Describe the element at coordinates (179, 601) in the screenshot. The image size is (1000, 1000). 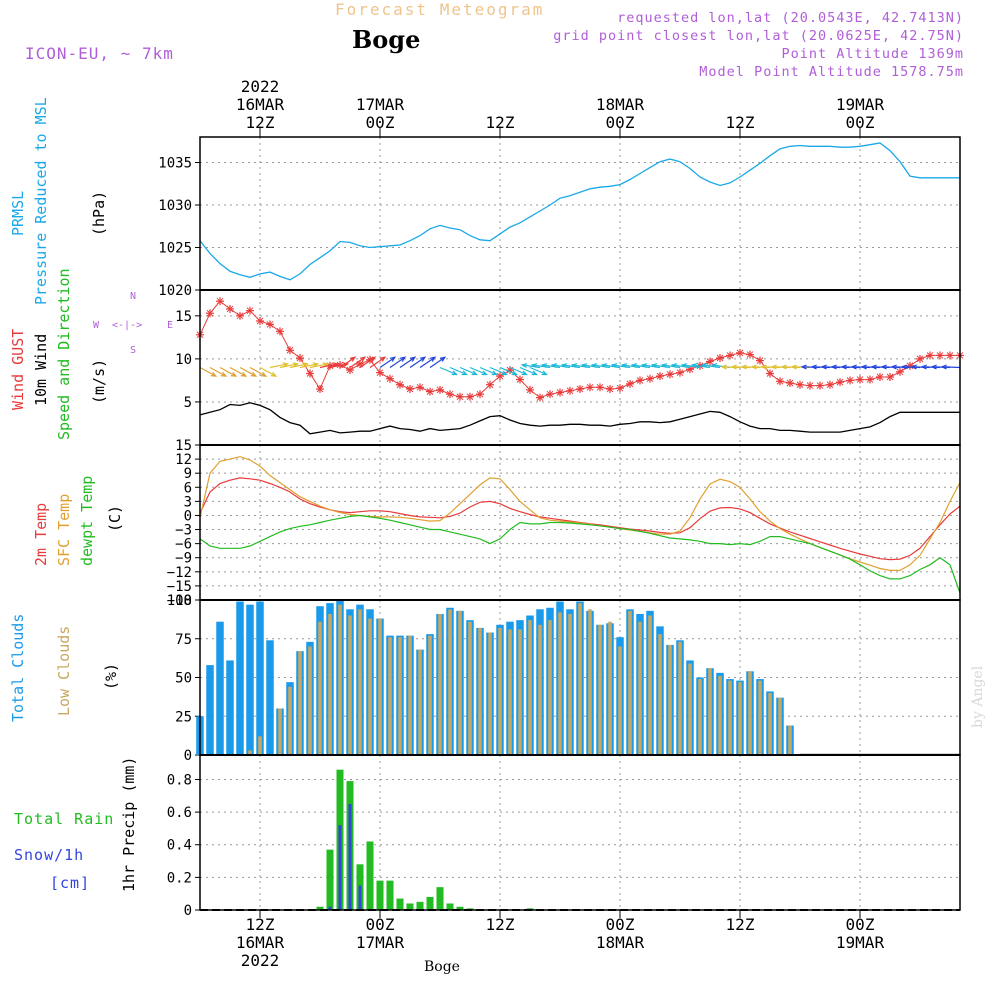
I see `y-tick-label: 100` at that location.